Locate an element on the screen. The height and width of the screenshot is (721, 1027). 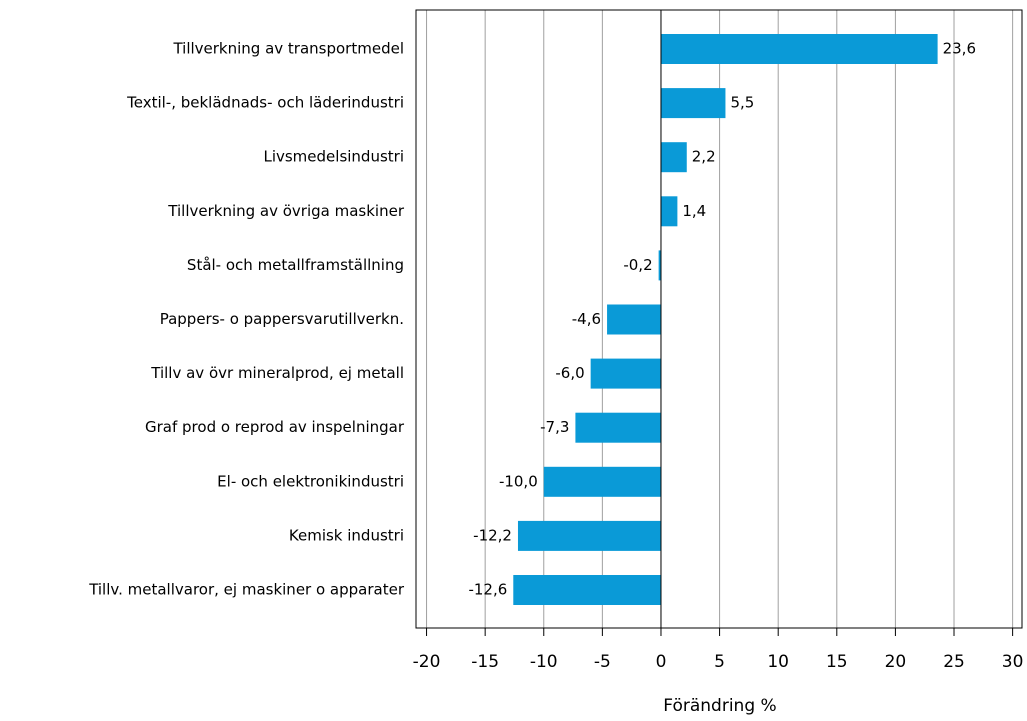
x-tick-label: 5 is located at coordinates (719, 662).